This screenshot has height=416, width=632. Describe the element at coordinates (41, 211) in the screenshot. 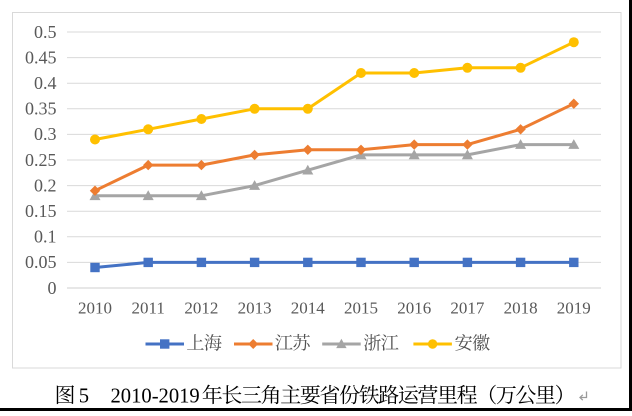

I see `svg-text: 0.15` at that location.